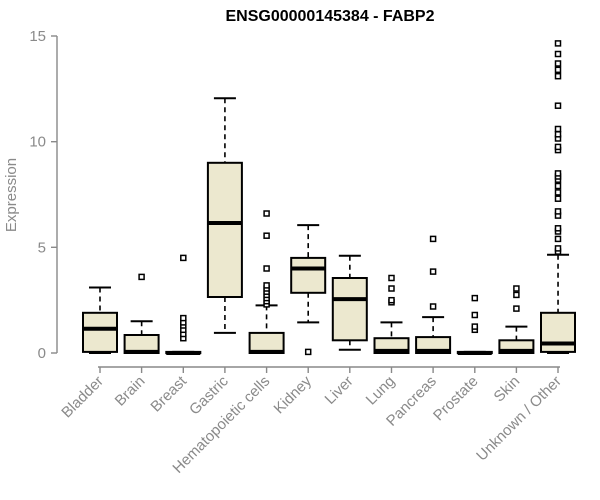 This screenshot has height=500, width=600. I want to click on boxplot-bladder, so click(100, 320).